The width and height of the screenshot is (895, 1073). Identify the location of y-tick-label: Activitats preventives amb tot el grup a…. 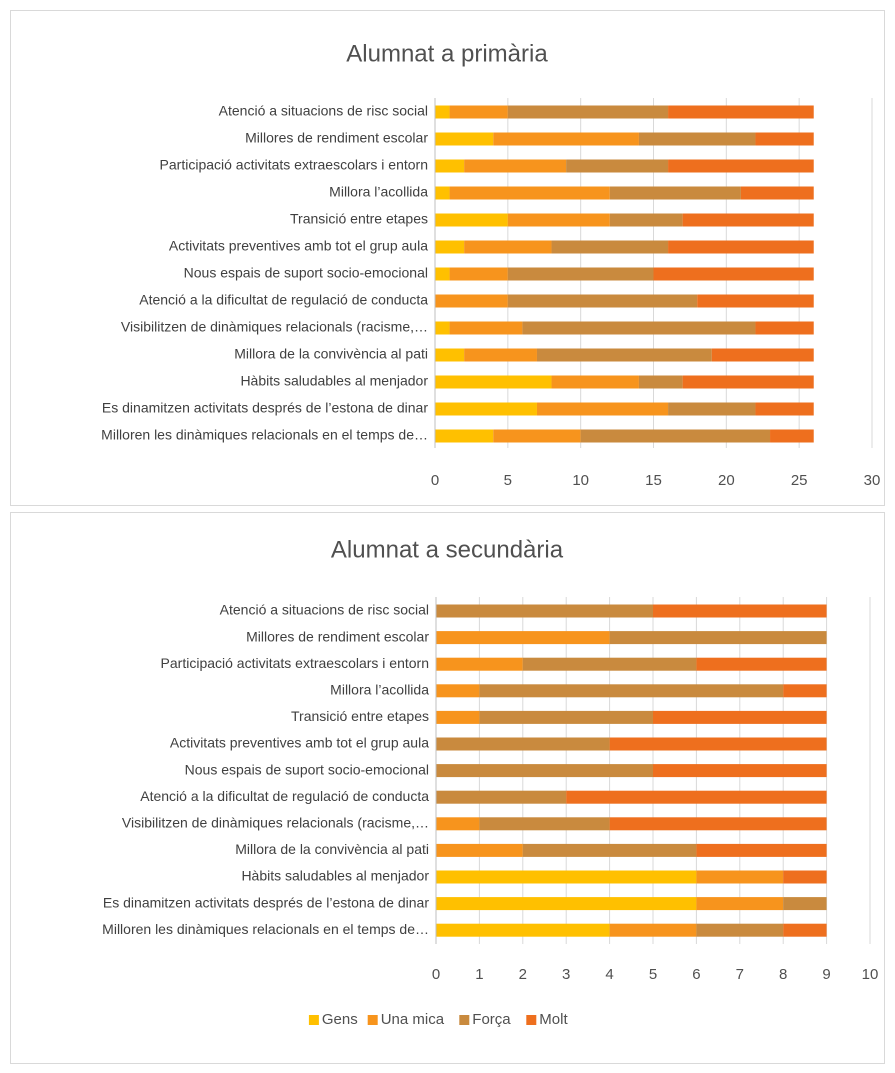
(298, 246).